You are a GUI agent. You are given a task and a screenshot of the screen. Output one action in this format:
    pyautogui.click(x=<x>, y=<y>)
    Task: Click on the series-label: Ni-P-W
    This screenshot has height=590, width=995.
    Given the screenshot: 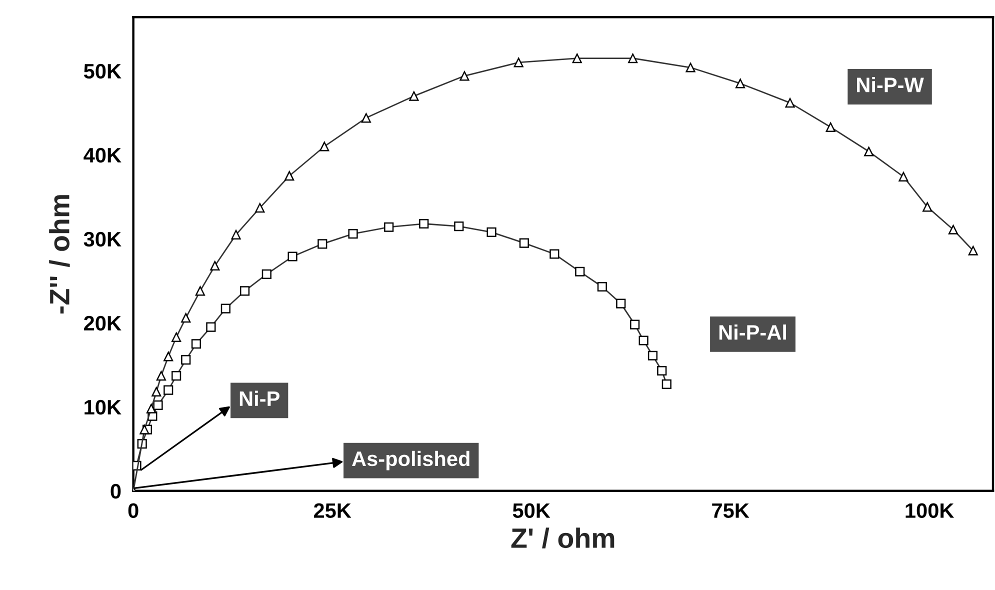 What is the action you would take?
    pyautogui.click(x=890, y=84)
    